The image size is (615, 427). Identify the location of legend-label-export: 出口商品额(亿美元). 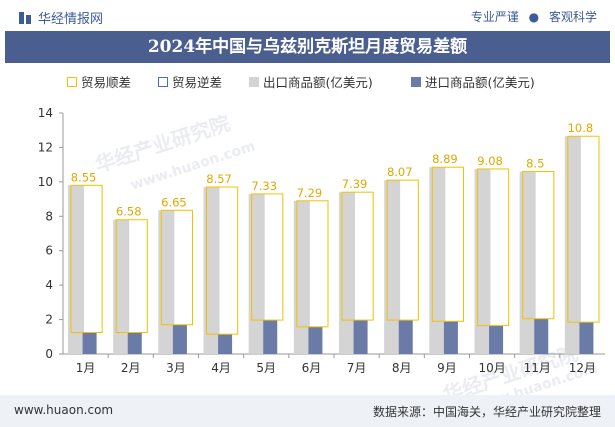
(318, 82).